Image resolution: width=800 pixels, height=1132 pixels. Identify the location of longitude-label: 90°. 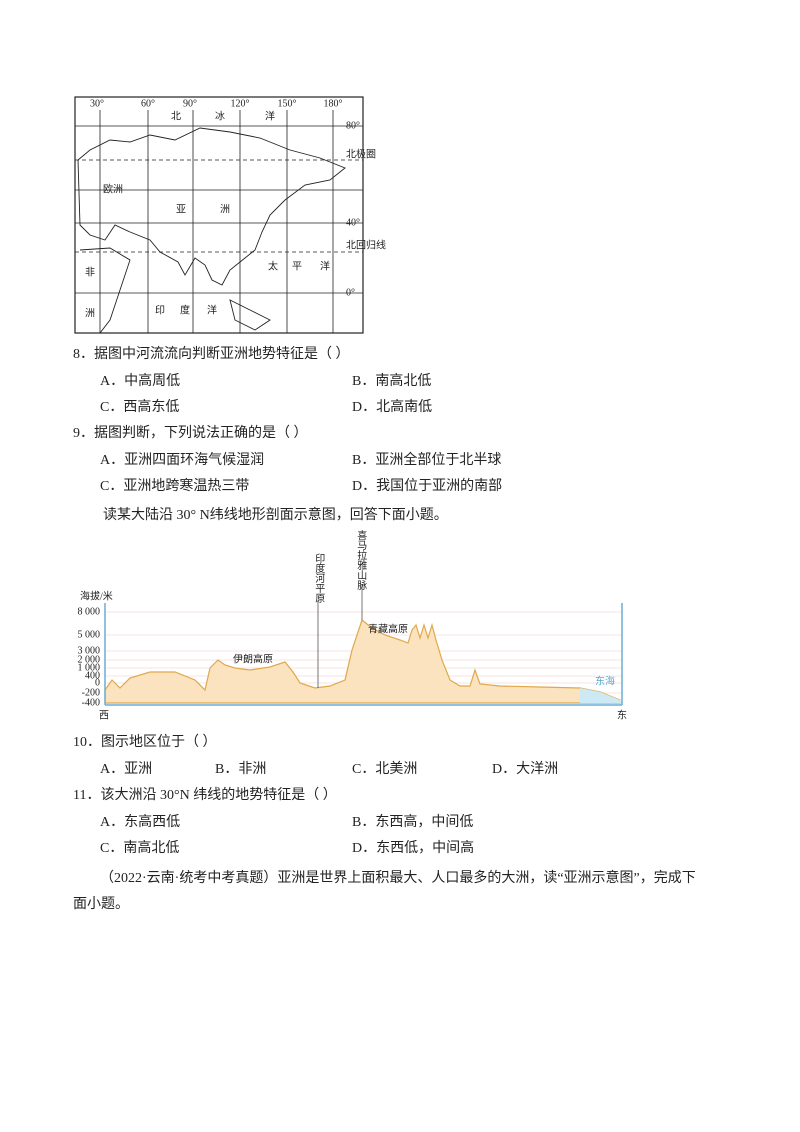
(190, 103).